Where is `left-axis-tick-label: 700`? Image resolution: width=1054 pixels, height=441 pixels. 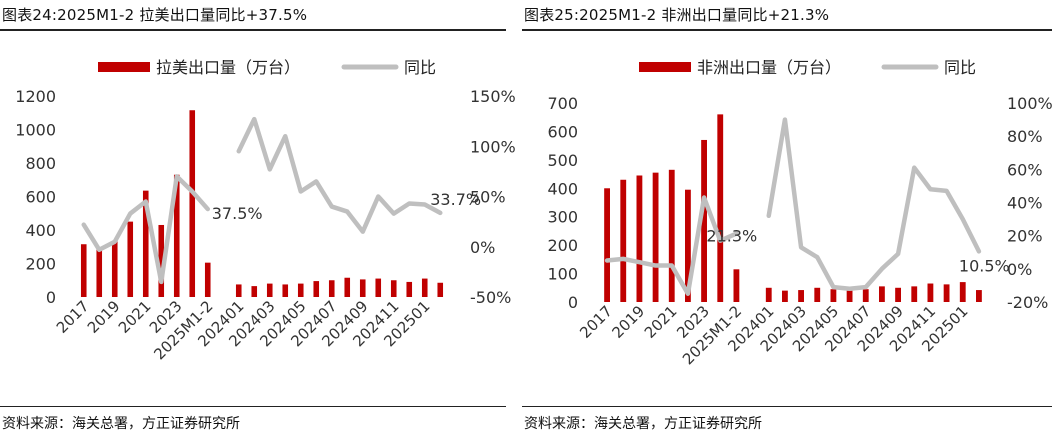
left-axis-tick-label: 700 is located at coordinates (562, 103).